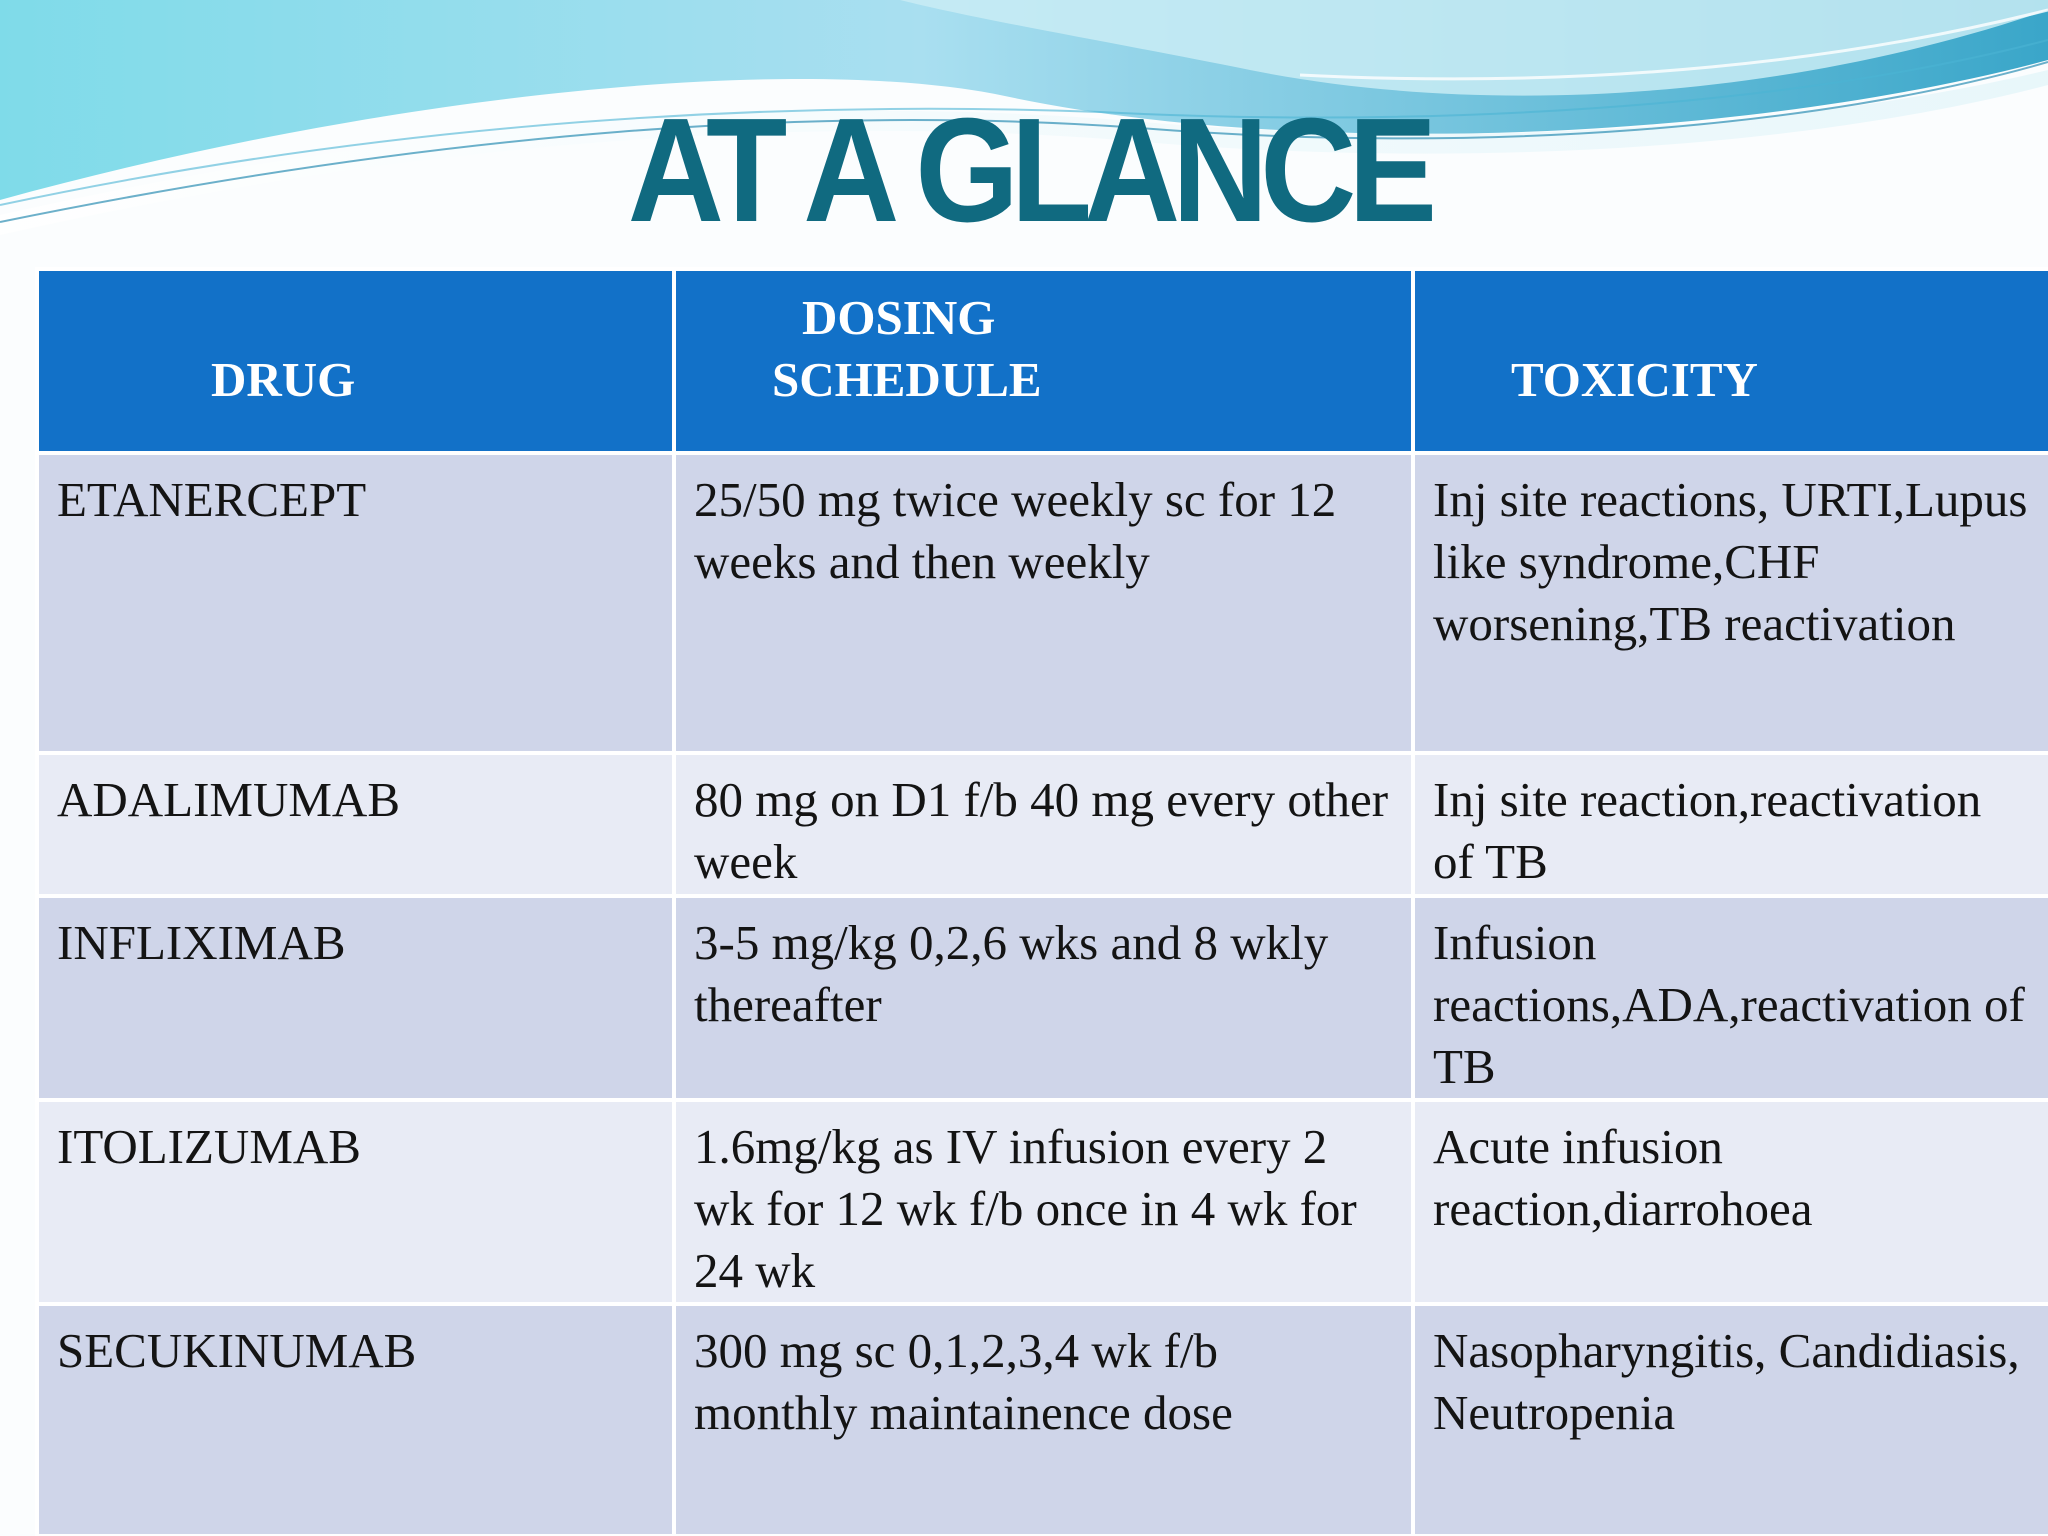 Image resolution: width=2048 pixels, height=1536 pixels. Describe the element at coordinates (355, 603) in the screenshot. I see `cell-drug: ETANERCEPT` at that location.